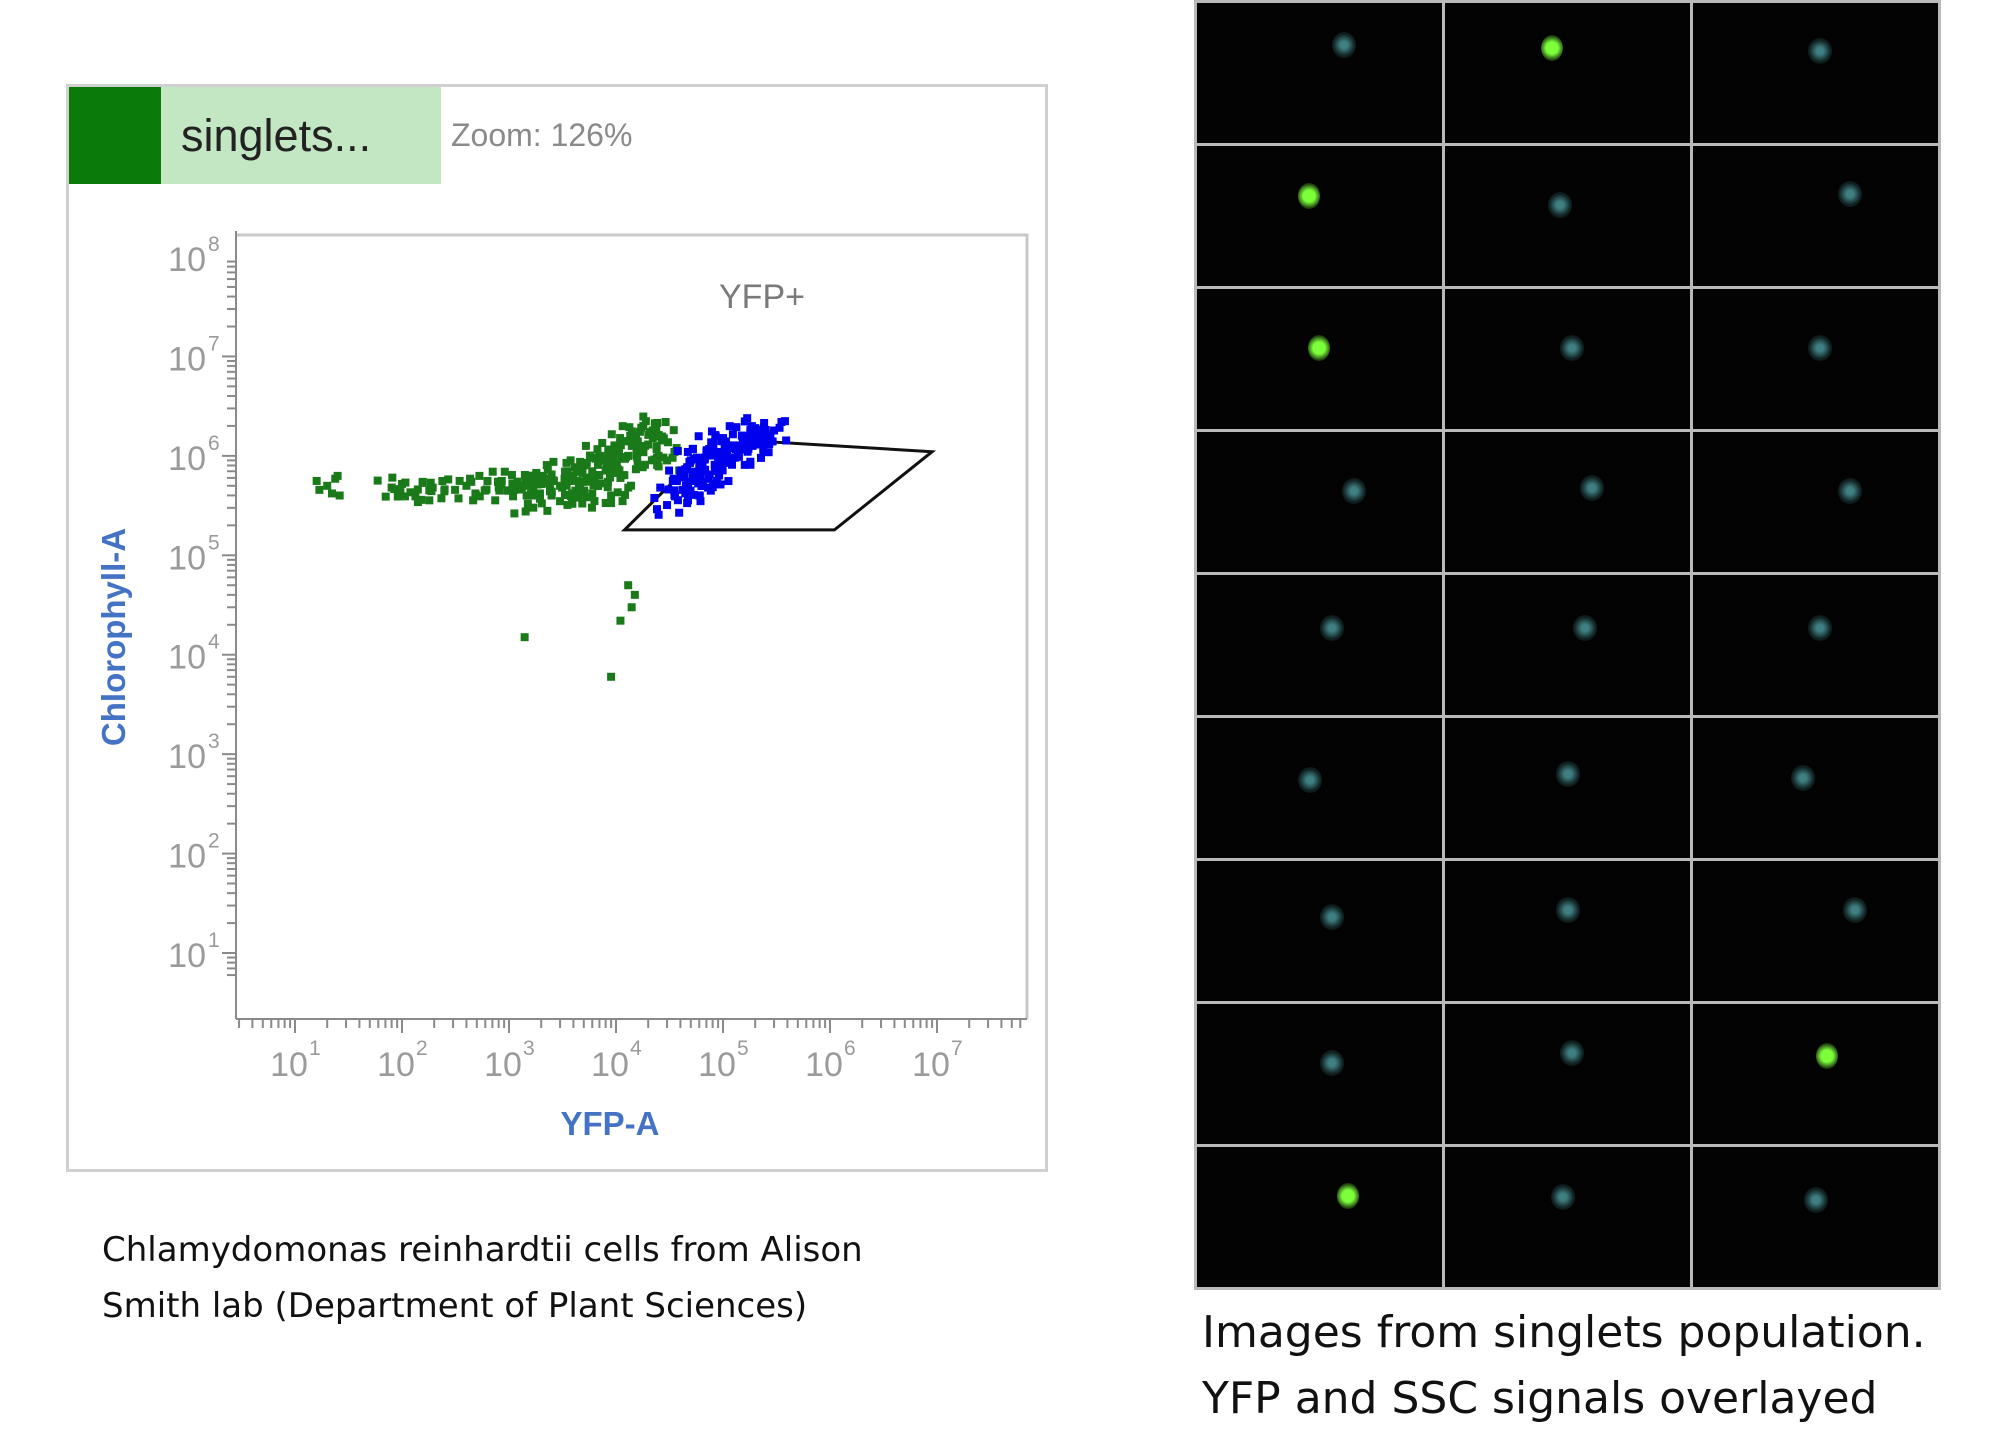  I want to click on population-color-swatch, so click(115, 135).